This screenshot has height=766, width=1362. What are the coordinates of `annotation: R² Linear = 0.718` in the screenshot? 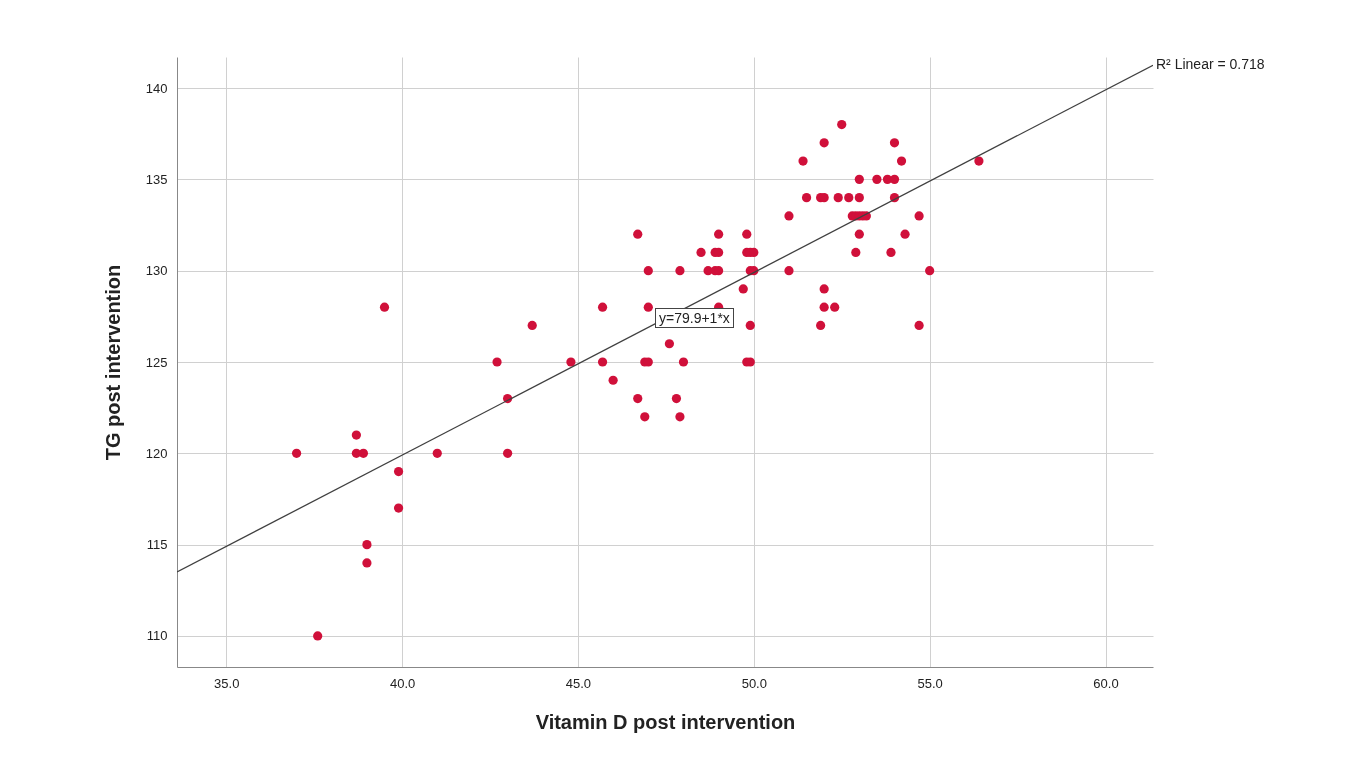 It's located at (1210, 64).